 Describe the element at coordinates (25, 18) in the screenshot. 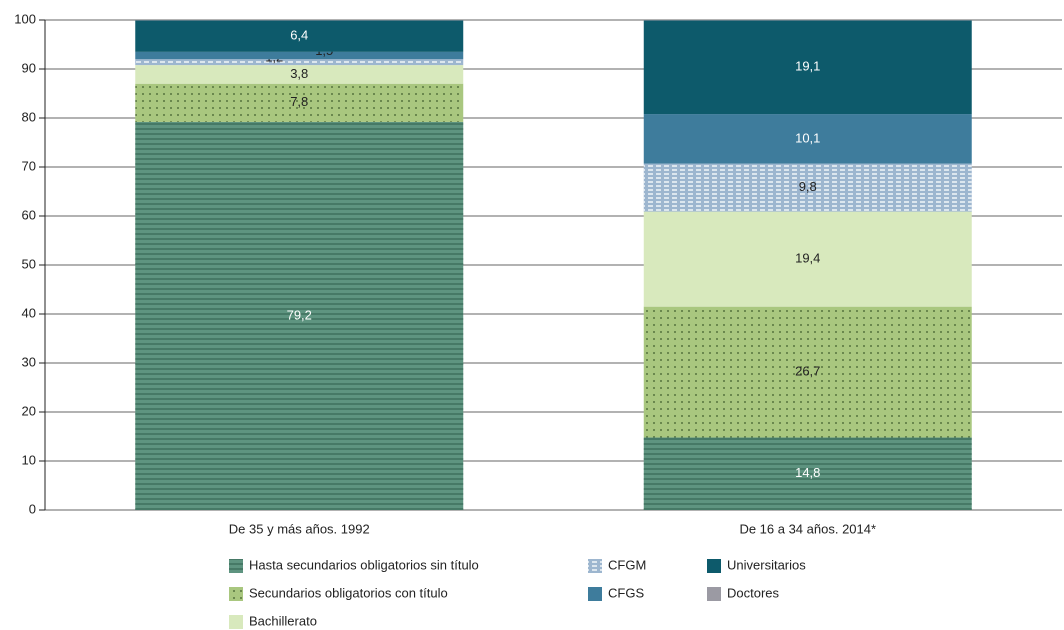

I see `y-tick-label: 100` at that location.